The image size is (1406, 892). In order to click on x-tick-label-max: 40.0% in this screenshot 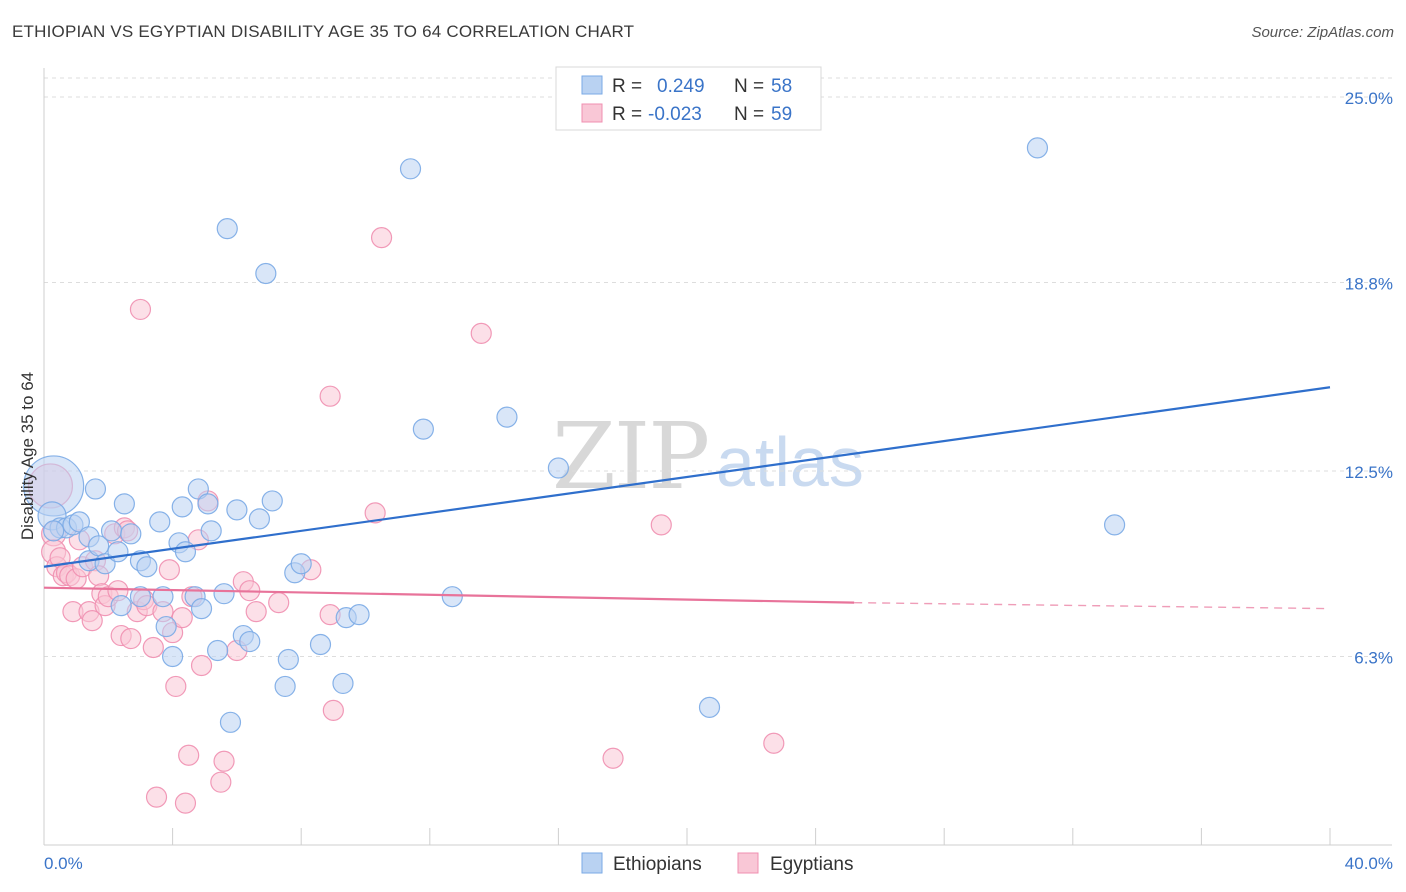, I will do `click(1369, 863)`.